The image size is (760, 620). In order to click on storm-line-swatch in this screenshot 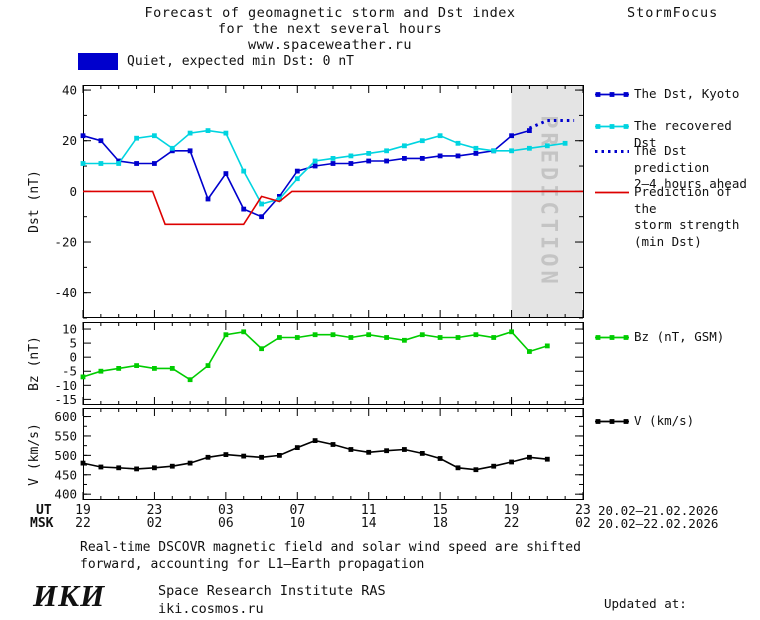, I will do `click(612, 192)`.